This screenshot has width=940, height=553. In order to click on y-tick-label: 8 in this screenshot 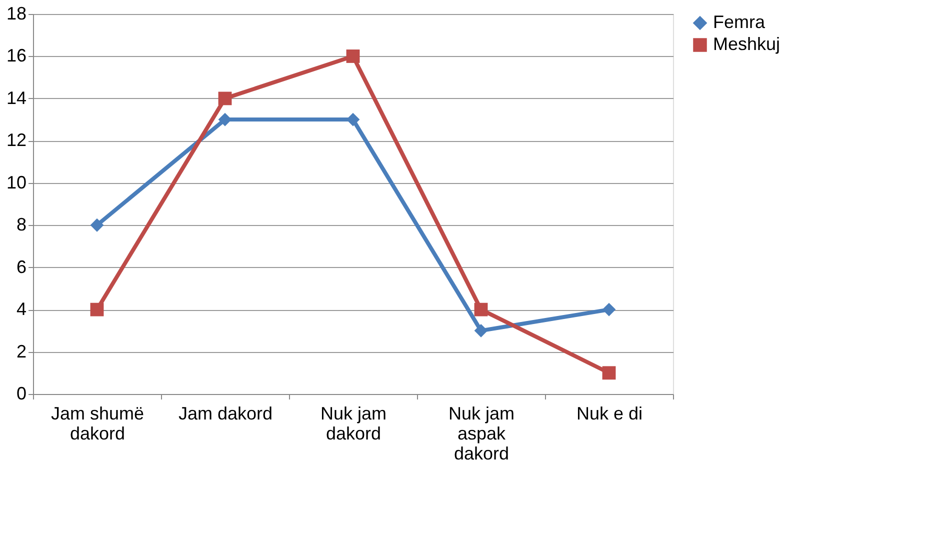, I will do `click(21, 224)`.